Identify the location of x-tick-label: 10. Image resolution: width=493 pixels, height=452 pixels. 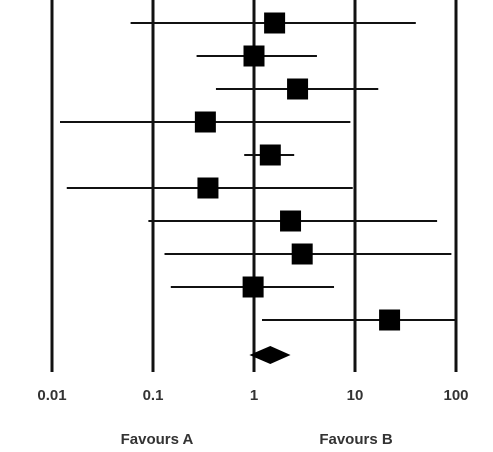
(355, 395).